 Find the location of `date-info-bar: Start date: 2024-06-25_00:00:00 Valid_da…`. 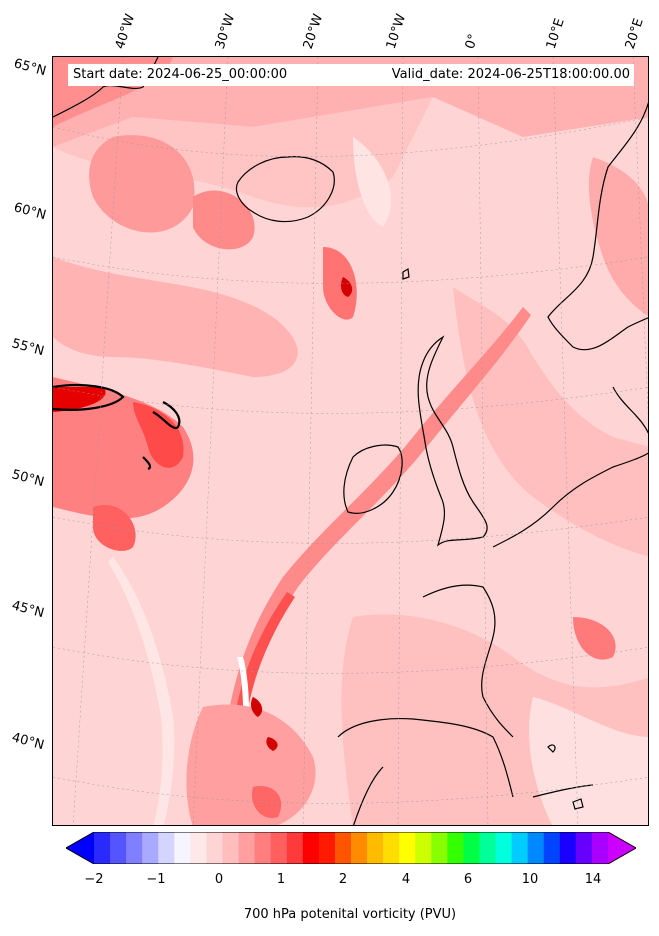

date-info-bar: Start date: 2024-06-25_00:00:00 Valid_da… is located at coordinates (351, 75).